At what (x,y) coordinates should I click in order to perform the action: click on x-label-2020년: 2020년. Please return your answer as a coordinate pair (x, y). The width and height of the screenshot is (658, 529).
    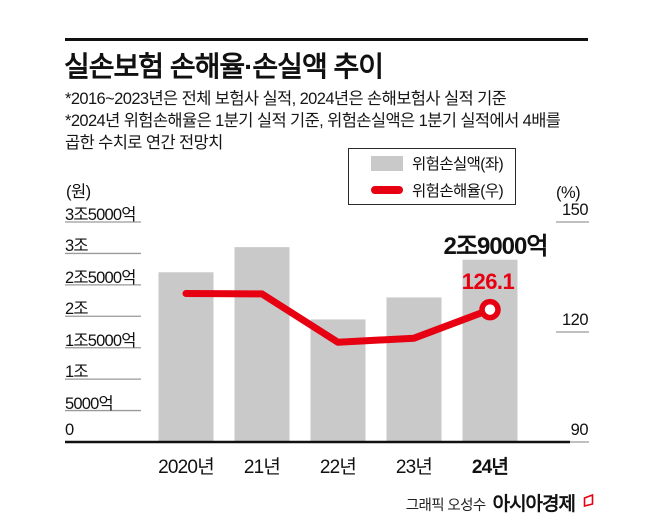
    Looking at the image, I should click on (186, 467).